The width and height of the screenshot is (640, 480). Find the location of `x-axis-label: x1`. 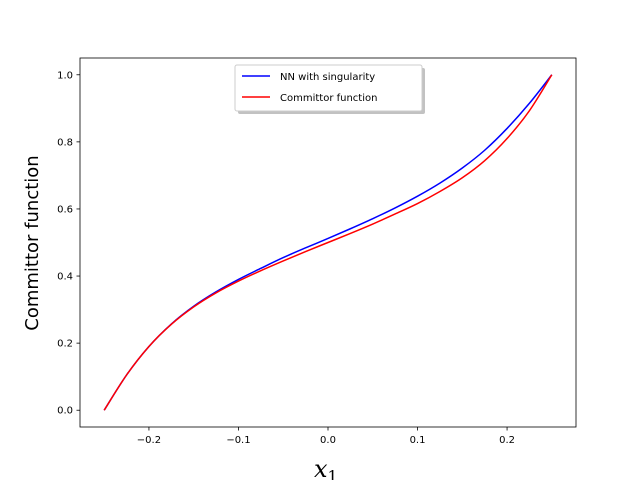

x-axis-label: x1 is located at coordinates (326, 467).